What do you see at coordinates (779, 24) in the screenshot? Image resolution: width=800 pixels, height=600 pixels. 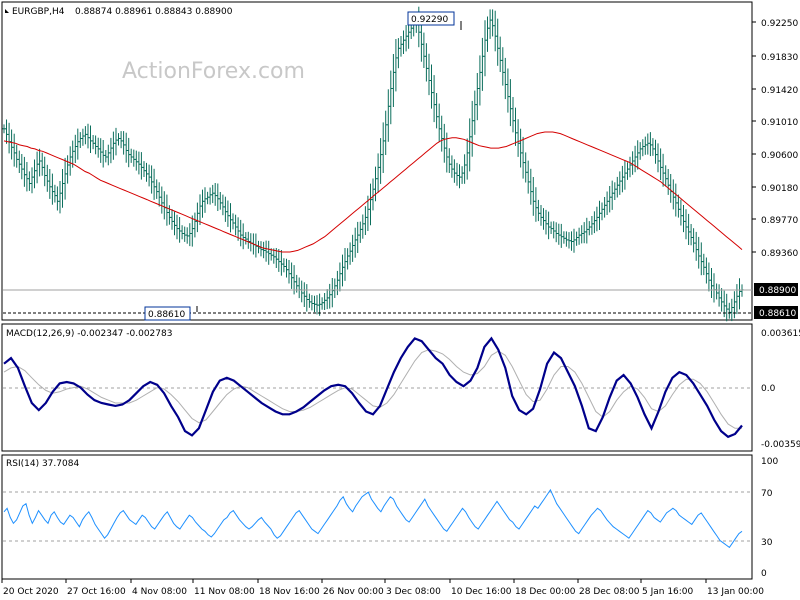 I see `y-tick-label: 0.92250` at bounding box center [779, 24].